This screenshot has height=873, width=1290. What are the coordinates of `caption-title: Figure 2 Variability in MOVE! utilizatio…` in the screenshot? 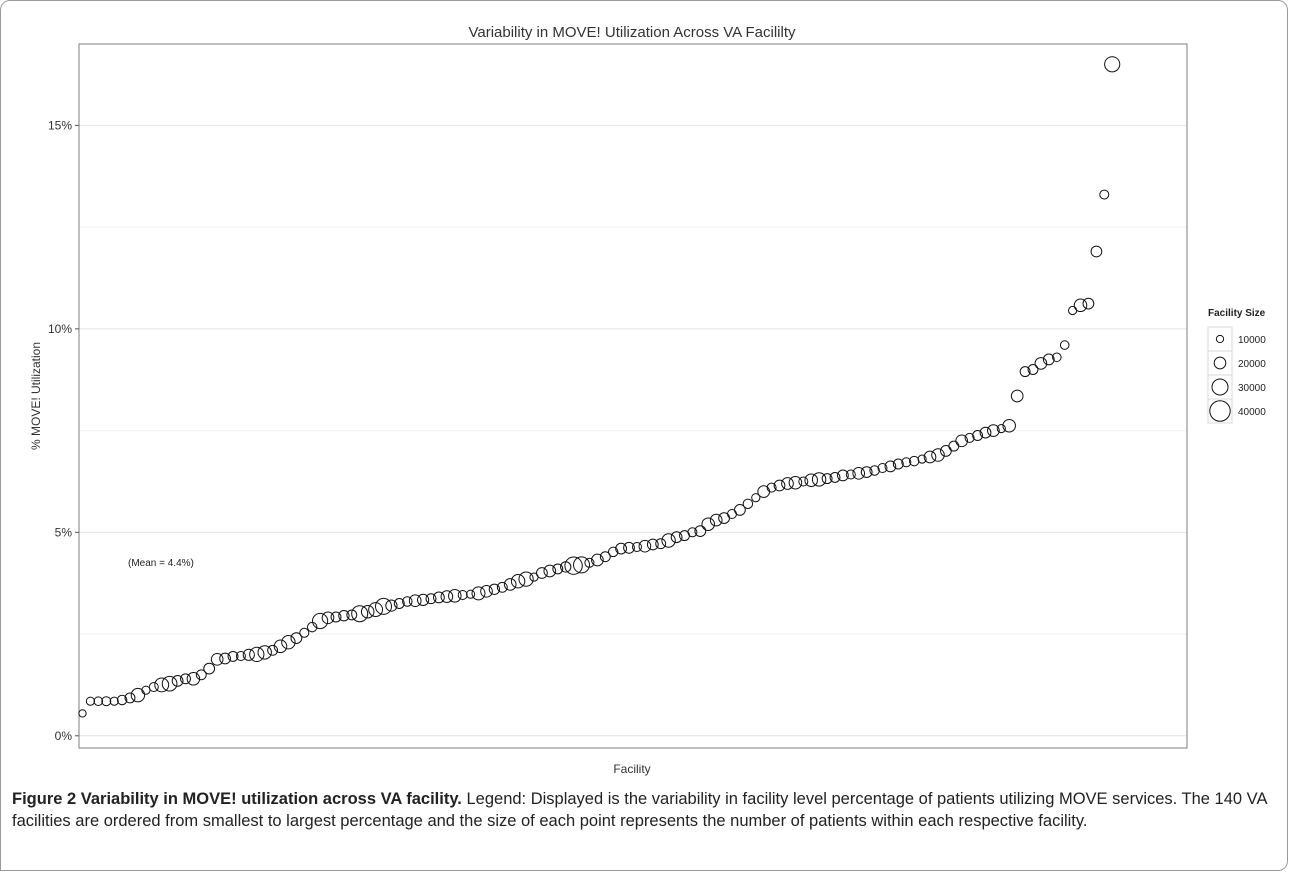 It's located at (237, 799).